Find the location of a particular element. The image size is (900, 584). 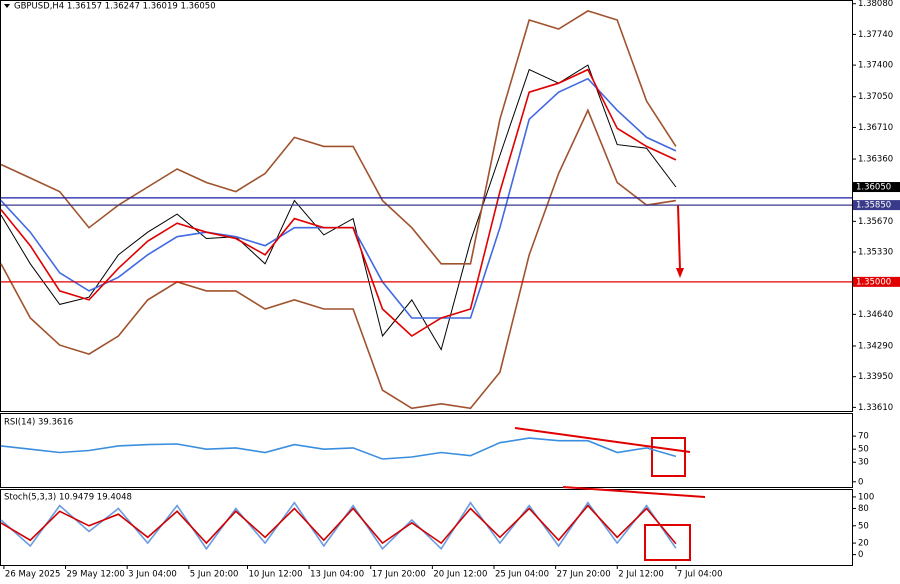

stoch-highlight-box is located at coordinates (667, 542).